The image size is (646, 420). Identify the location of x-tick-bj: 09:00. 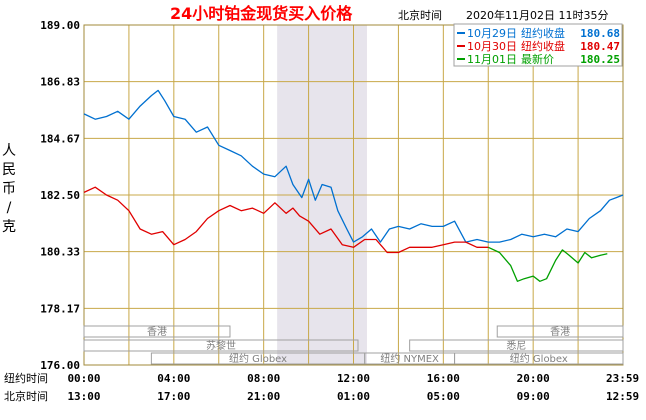
(533, 396).